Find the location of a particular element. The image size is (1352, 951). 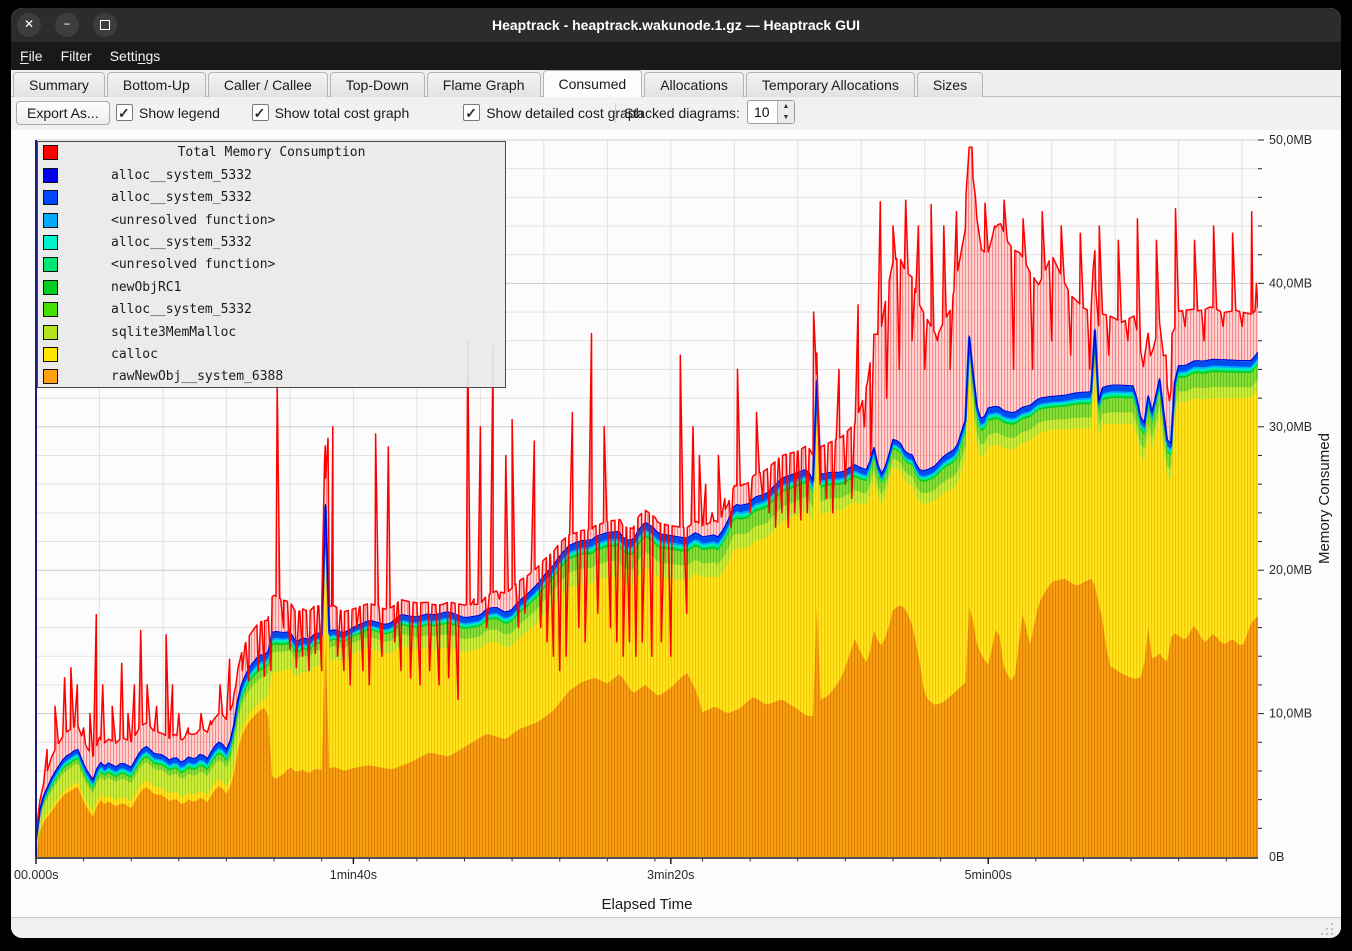

minimize-button: − is located at coordinates (67, 25).